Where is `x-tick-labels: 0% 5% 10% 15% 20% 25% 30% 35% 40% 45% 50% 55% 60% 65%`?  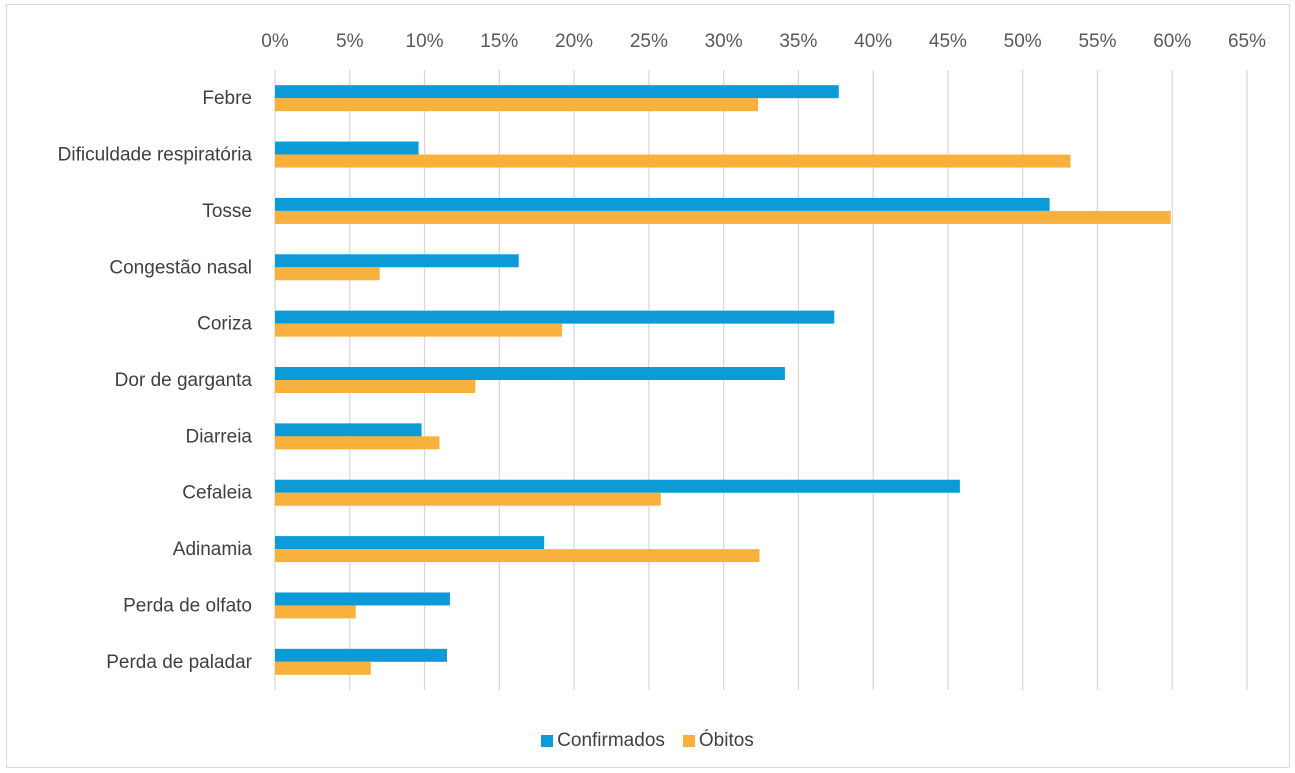 x-tick-labels: 0% 5% 10% 15% 20% 25% 30% 35% 40% 45% 50% 55% 60% 65% is located at coordinates (763, 41).